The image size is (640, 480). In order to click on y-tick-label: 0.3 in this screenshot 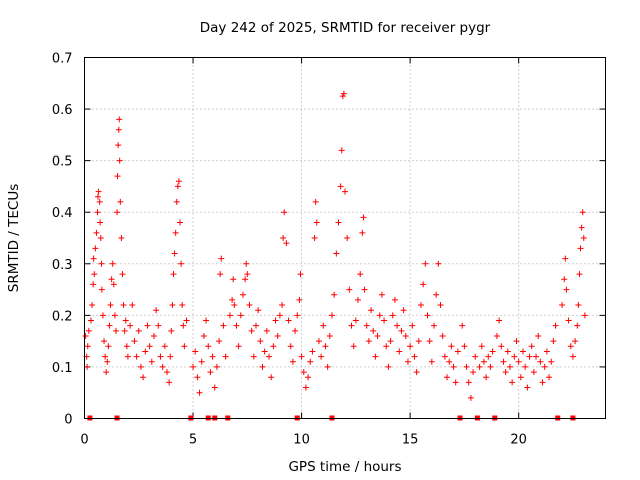, I will do `click(62, 265)`.